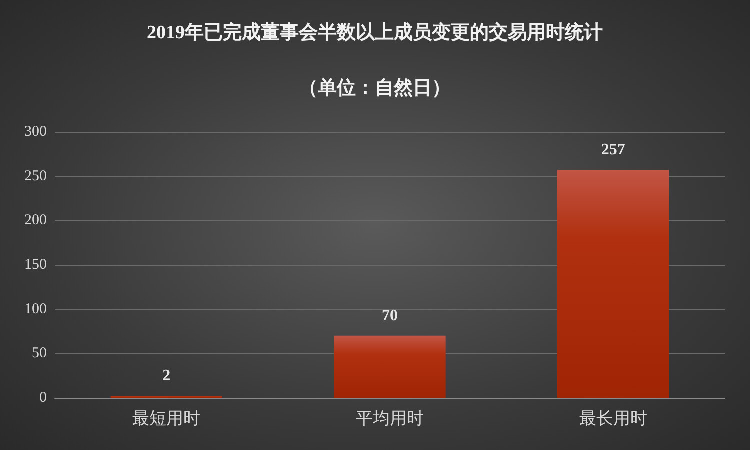 This screenshot has height=450, width=750. Describe the element at coordinates (390, 315) in the screenshot. I see `data-label: 70` at that location.